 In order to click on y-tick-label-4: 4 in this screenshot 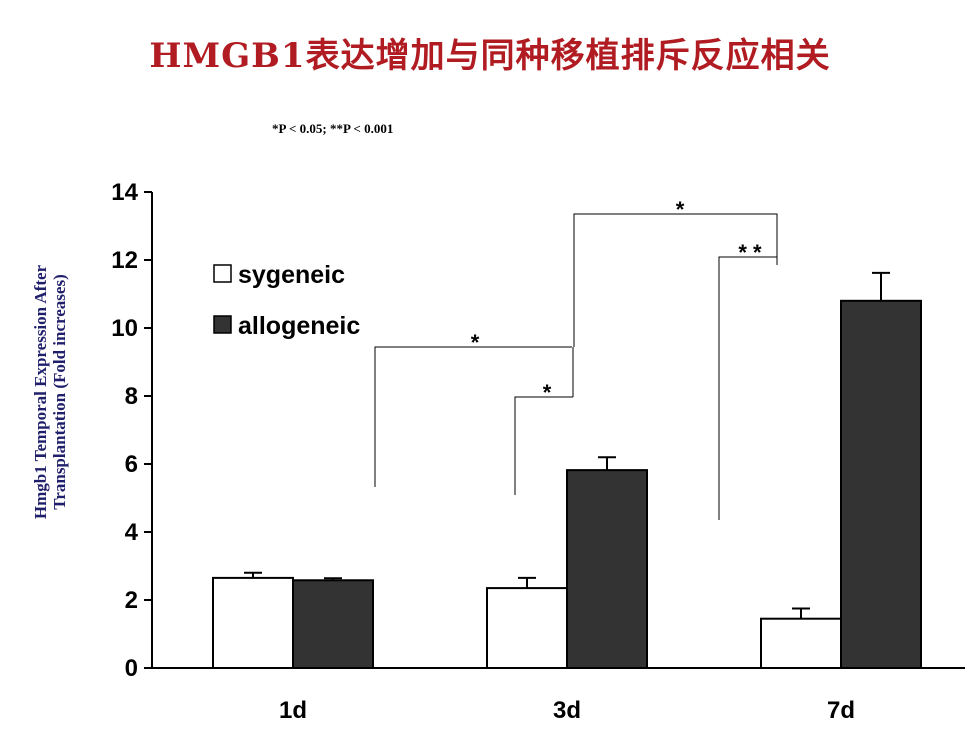, I will do `click(132, 532)`.